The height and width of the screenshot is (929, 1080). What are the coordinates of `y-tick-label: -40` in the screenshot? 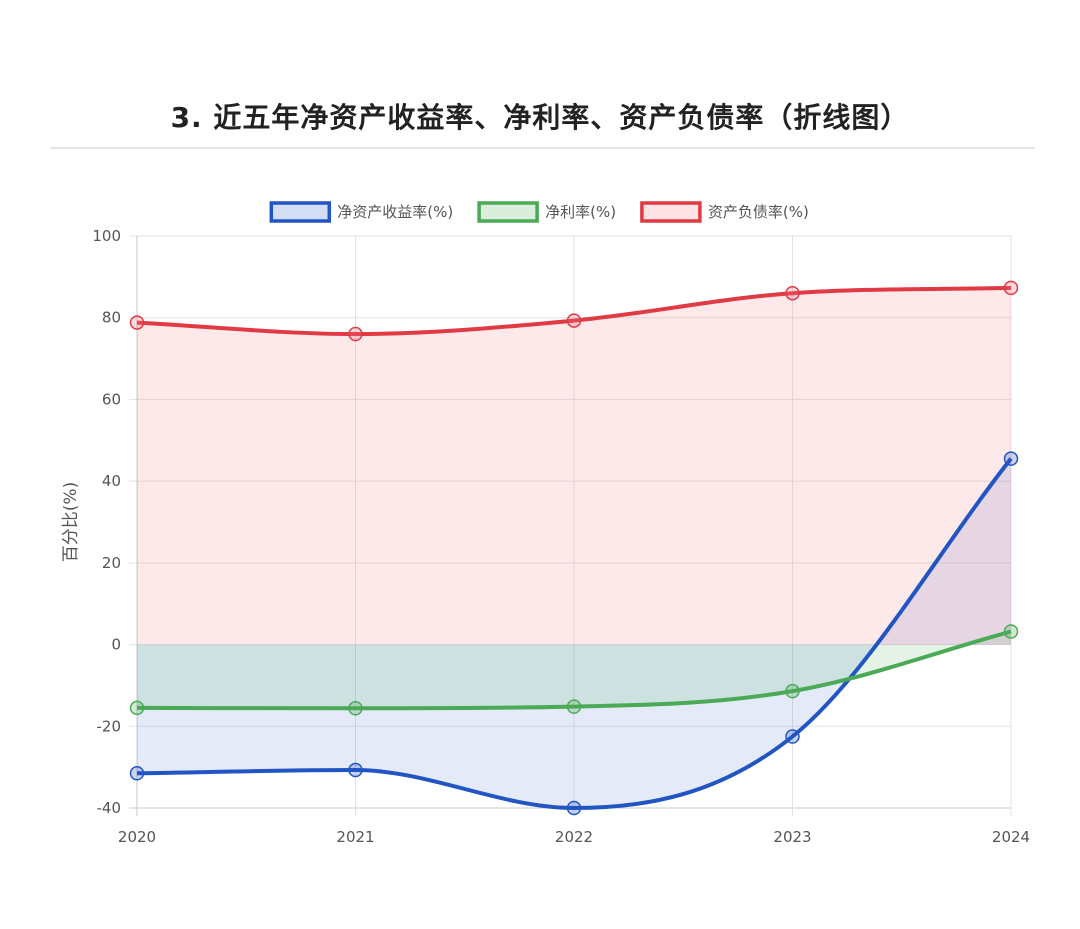 It's located at (109, 808).